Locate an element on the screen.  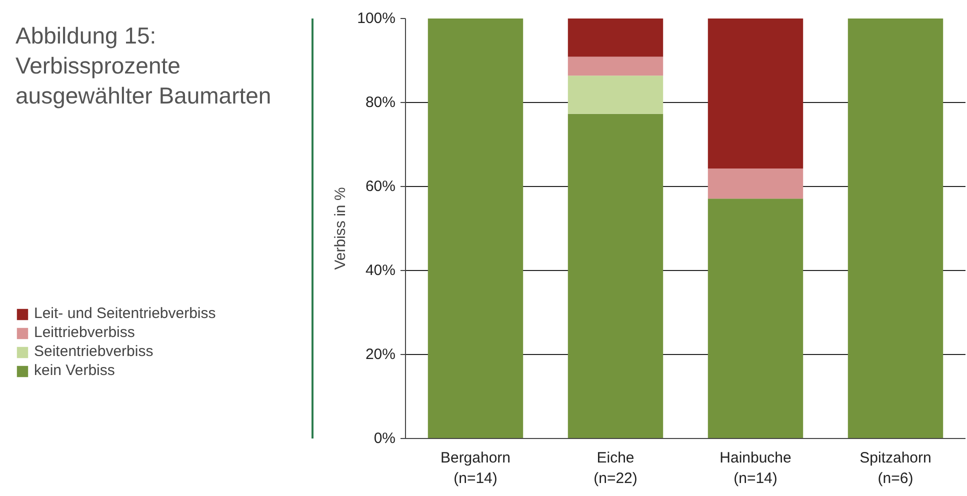
x-tick-label: Hainbuche (n=14) is located at coordinates (756, 468).